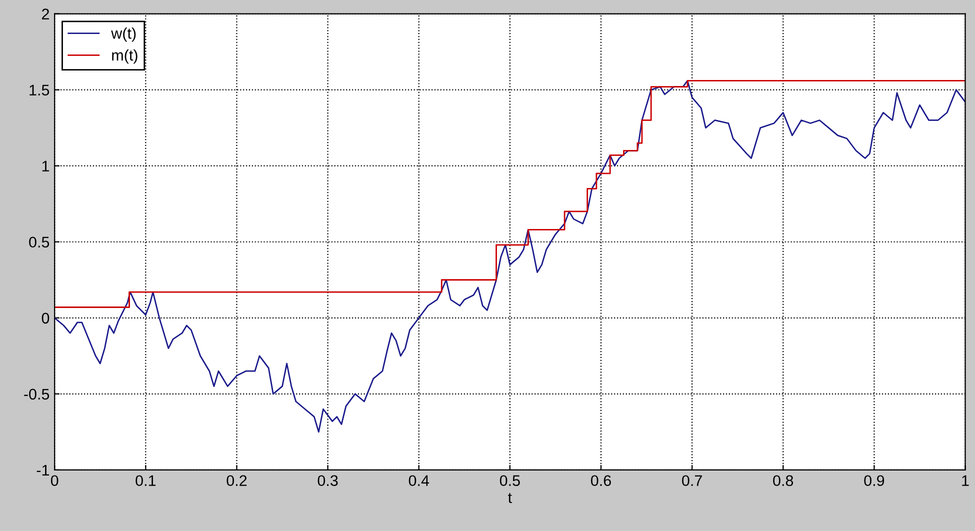  I want to click on x-tick-label: 0.1, so click(146, 480).